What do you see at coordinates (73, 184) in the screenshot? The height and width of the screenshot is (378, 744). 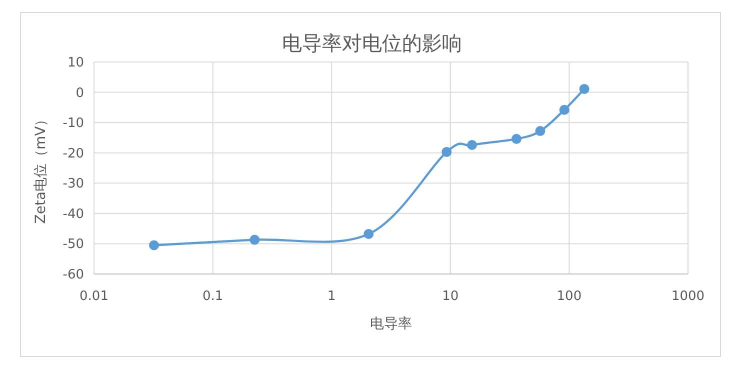 I see `y-tick-label: -30` at bounding box center [73, 184].